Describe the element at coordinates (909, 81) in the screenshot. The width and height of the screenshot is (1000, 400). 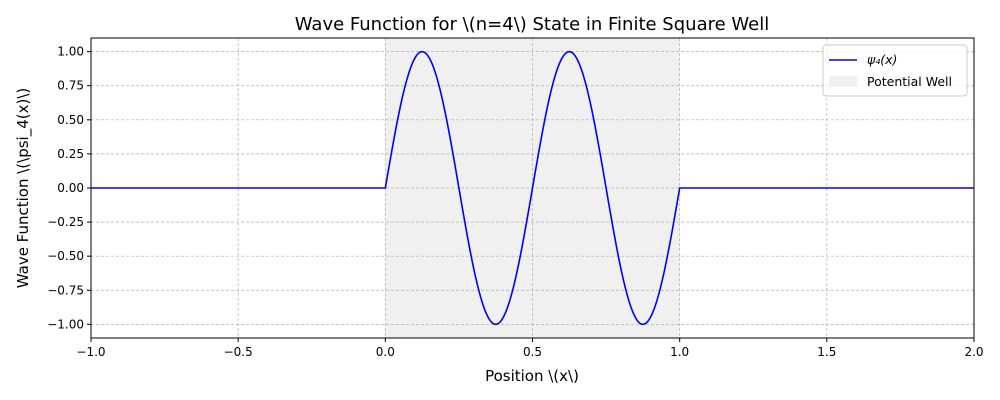
I see `legend-label-potential-well: Potential Well` at that location.